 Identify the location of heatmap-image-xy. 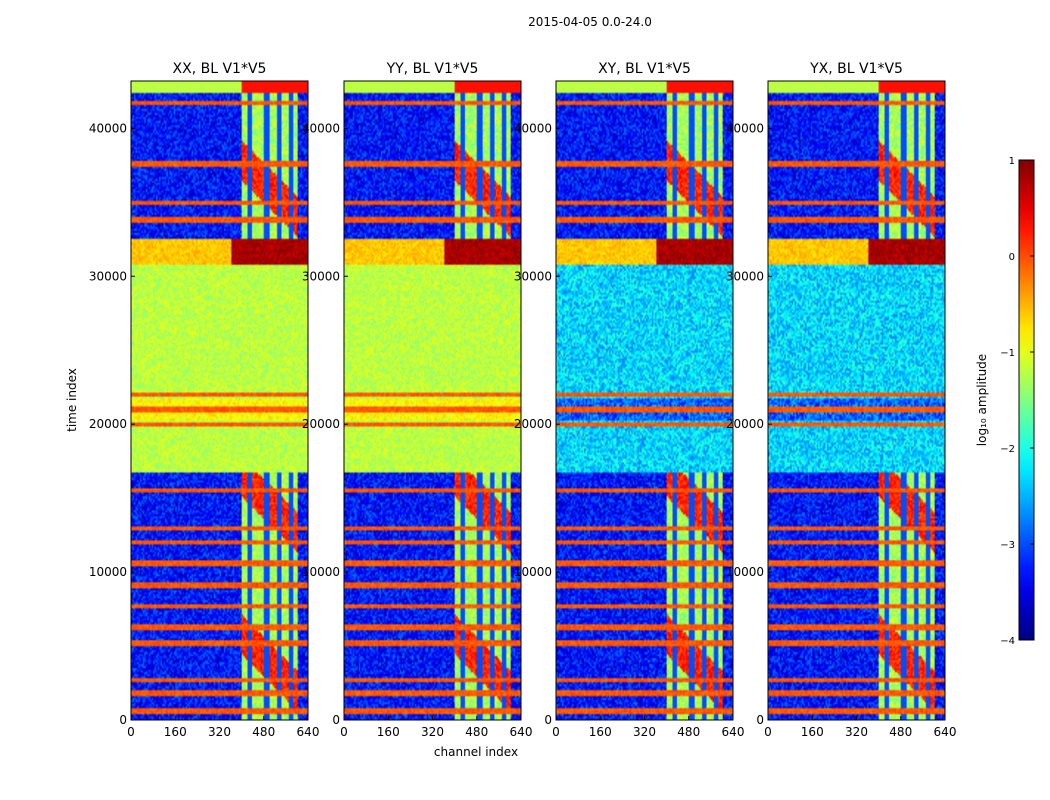
(644, 400).